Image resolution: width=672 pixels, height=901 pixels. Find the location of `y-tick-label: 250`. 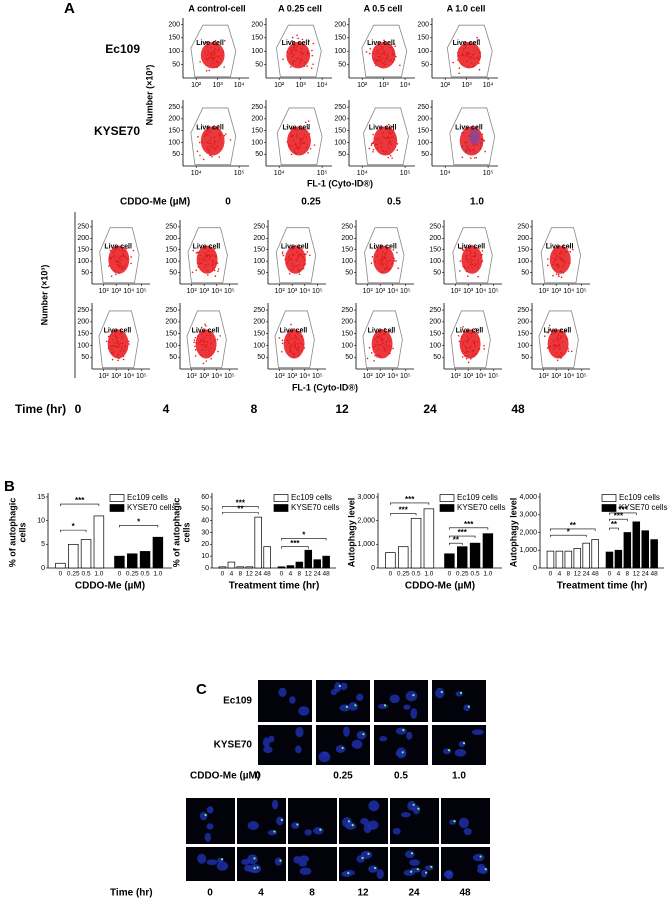

y-tick-label: 250 is located at coordinates (423, 107).